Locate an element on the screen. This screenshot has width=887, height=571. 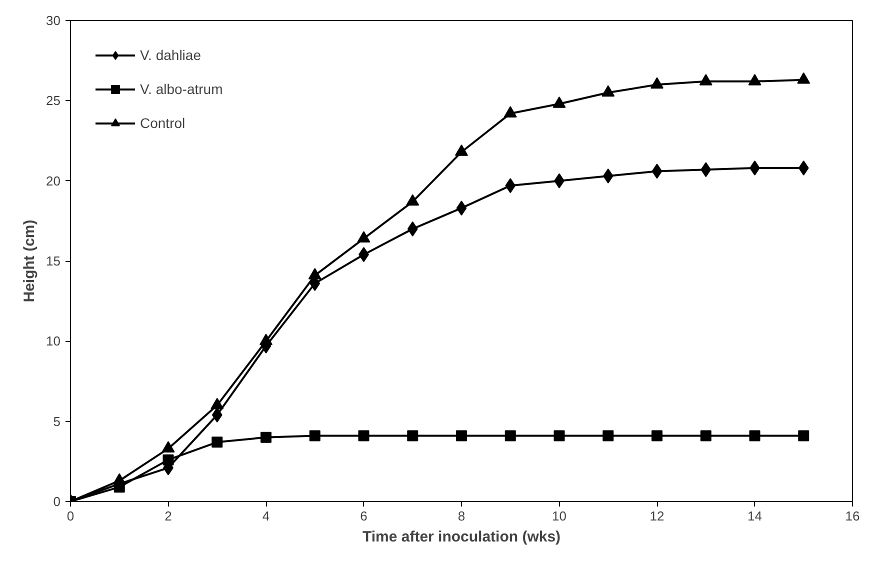
x-tick-label: 6 is located at coordinates (364, 516).